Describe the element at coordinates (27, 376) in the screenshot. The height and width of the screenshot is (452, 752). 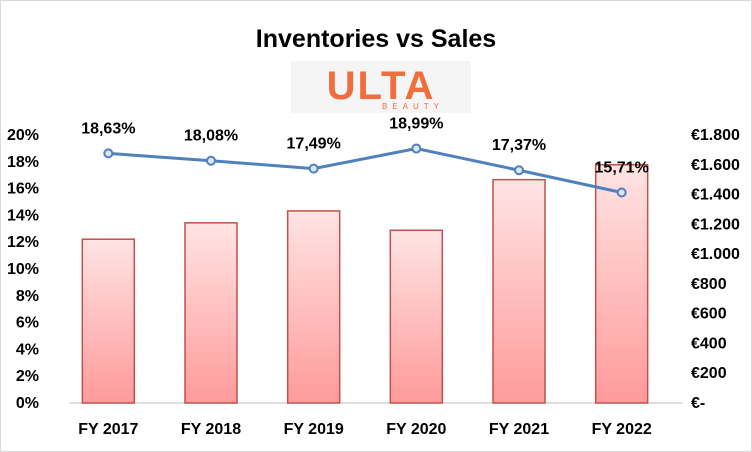
I see `left-tick-label: 2%` at that location.